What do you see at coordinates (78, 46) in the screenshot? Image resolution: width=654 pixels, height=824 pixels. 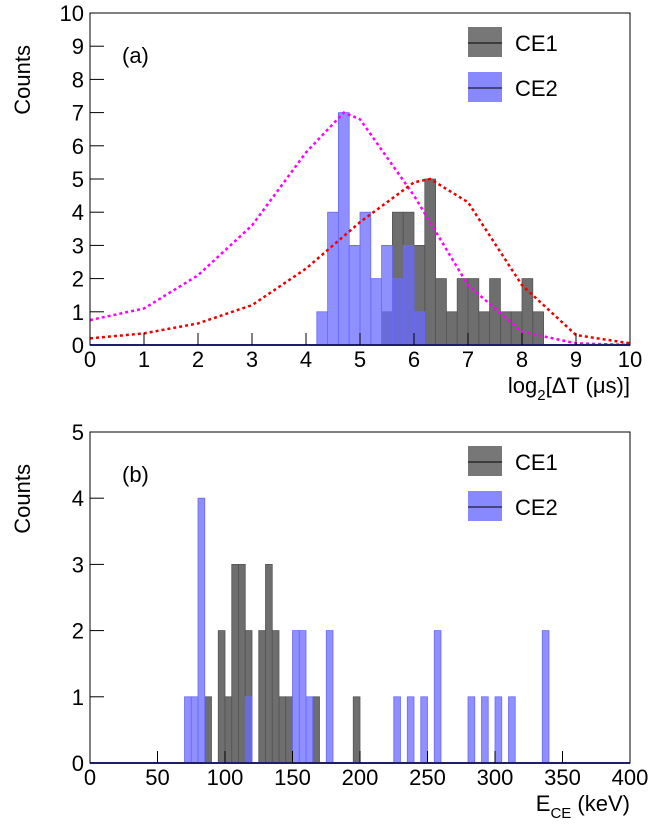 I see `y-tick-label: 9` at bounding box center [78, 46].